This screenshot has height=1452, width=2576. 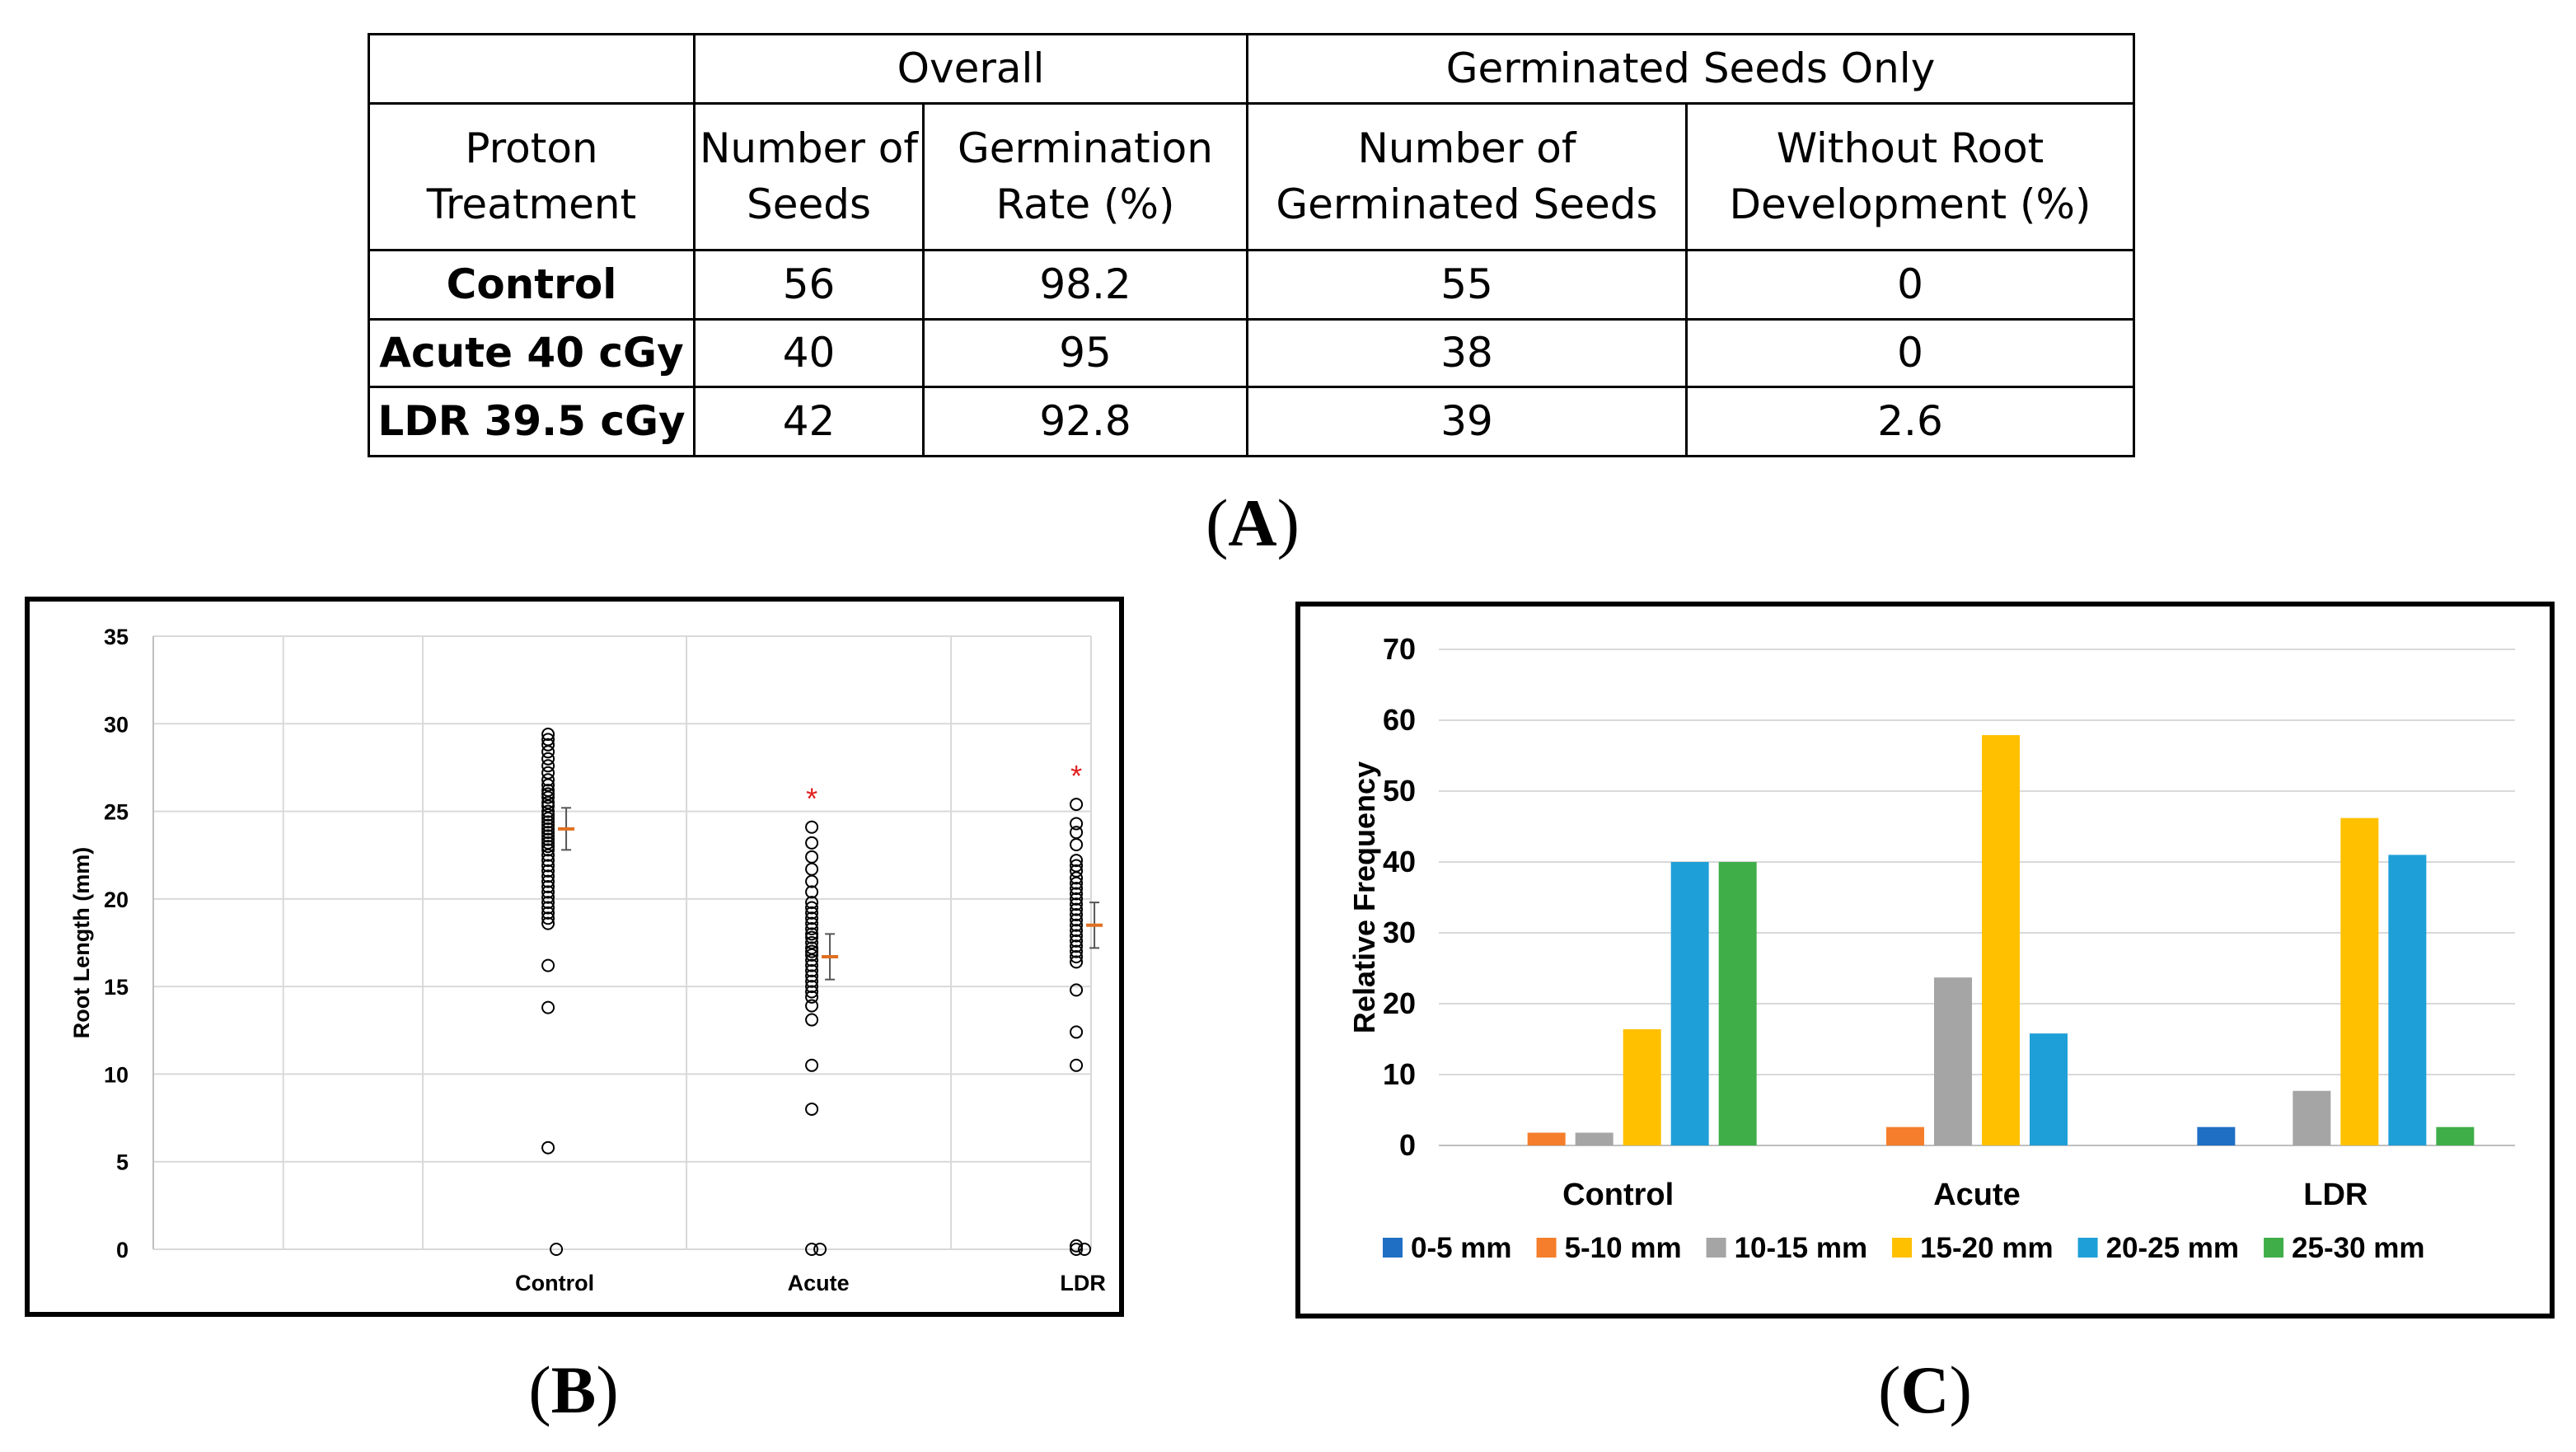 I want to click on panel-label-a: (A), so click(x=1253, y=522).